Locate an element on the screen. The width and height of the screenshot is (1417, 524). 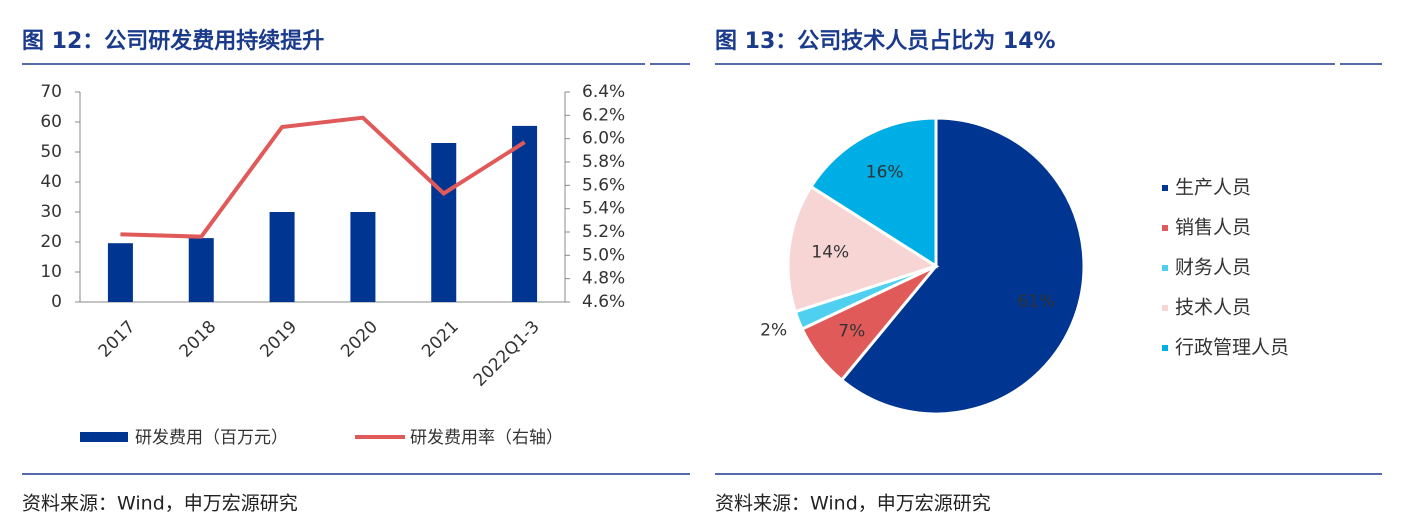
x-tick-label: 2019 is located at coordinates (278, 339).